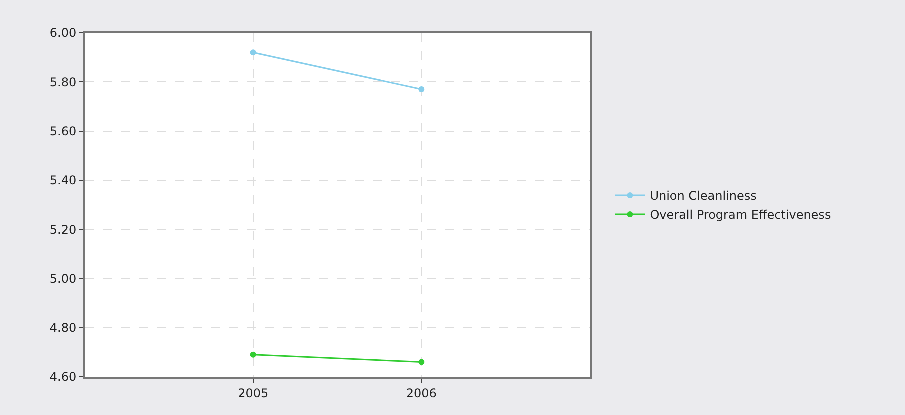  Describe the element at coordinates (421, 393) in the screenshot. I see `x-tick-label: 2006` at that location.